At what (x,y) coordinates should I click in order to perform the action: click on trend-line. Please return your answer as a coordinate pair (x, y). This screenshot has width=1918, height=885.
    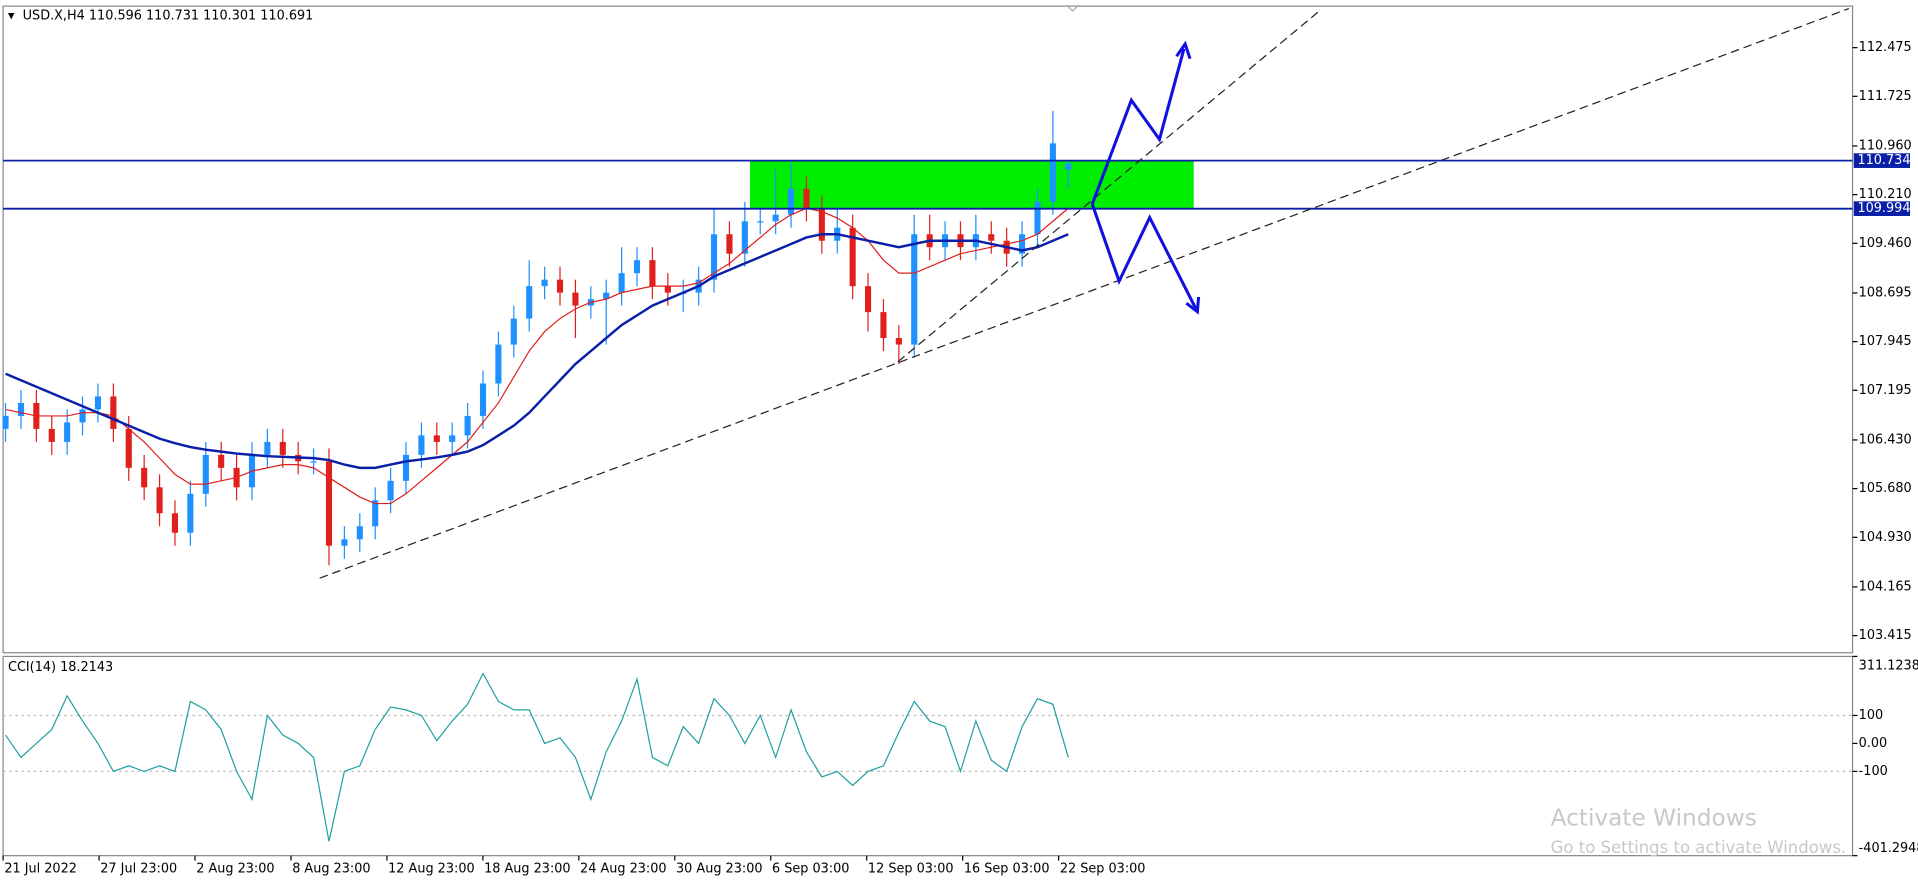
    Looking at the image, I should click on (1109, 186).